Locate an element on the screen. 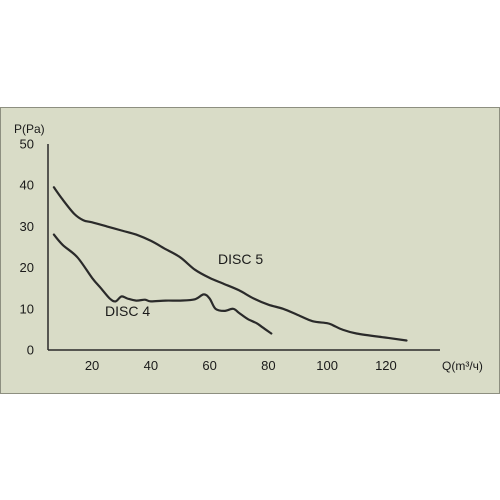 This screenshot has height=500, width=500. y-tick-label: 20 is located at coordinates (27, 267).